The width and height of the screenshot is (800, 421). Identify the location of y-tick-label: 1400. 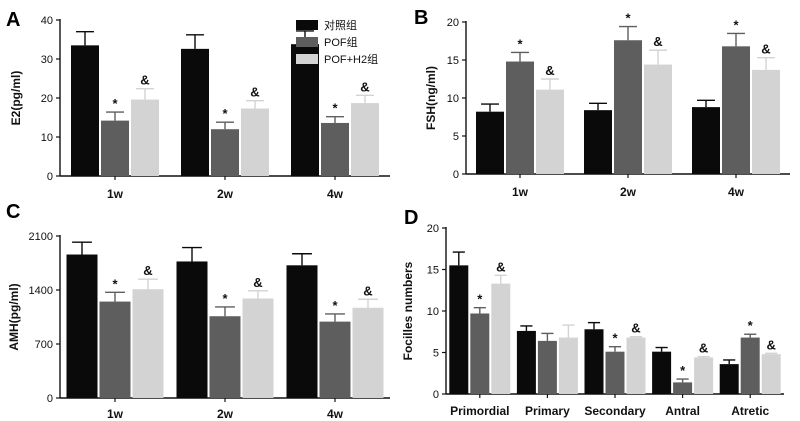
(41, 291).